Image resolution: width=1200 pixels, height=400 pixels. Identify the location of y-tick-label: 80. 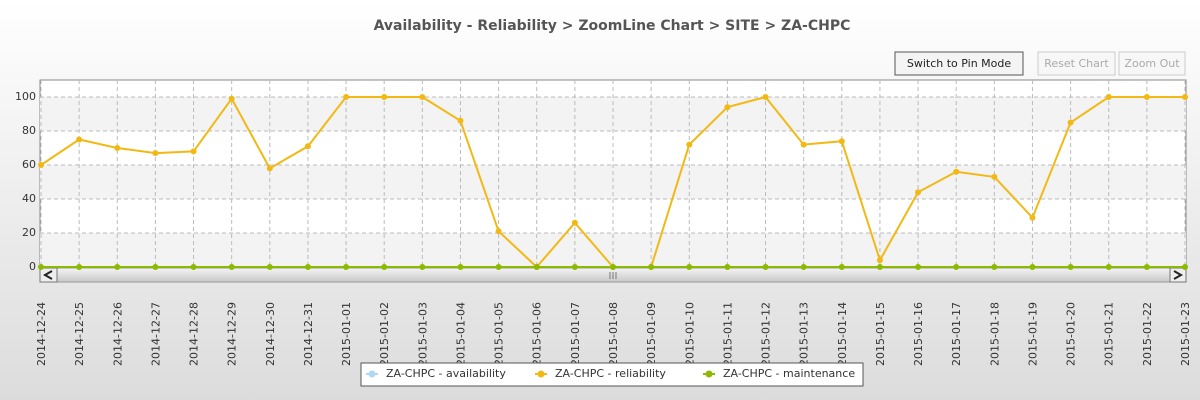
(29, 130).